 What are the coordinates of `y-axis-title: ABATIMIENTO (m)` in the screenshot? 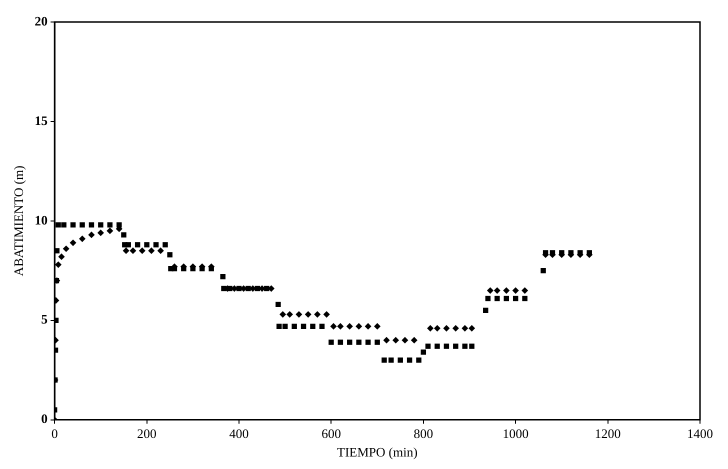 It's located at (18, 221).